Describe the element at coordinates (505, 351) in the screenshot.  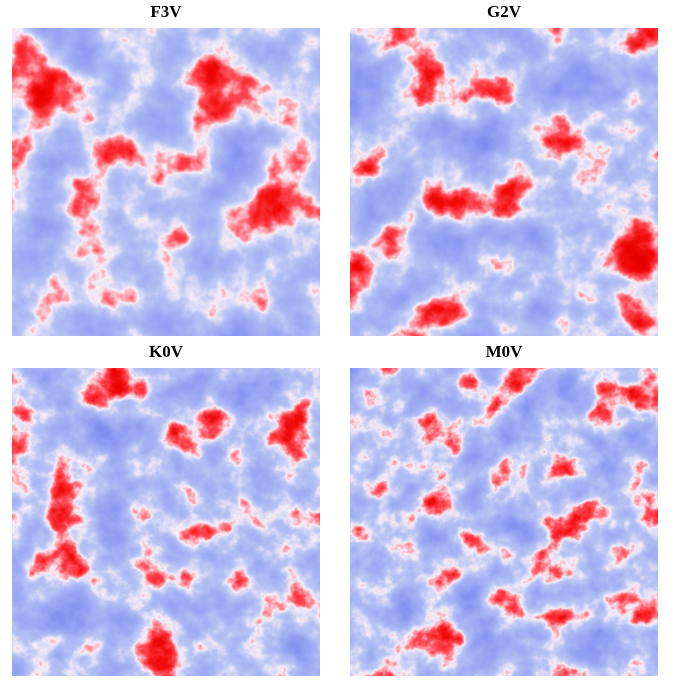
I see `panel-title: M0V` at that location.